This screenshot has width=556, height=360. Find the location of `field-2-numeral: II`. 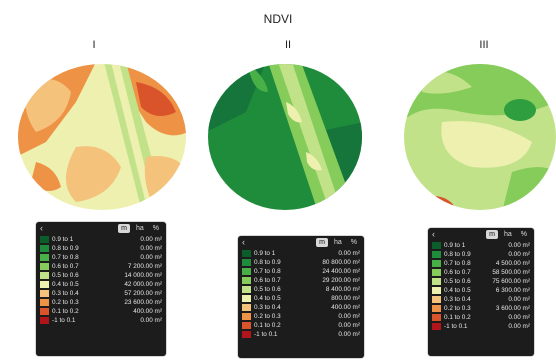

field-2-numeral: II is located at coordinates (288, 45).